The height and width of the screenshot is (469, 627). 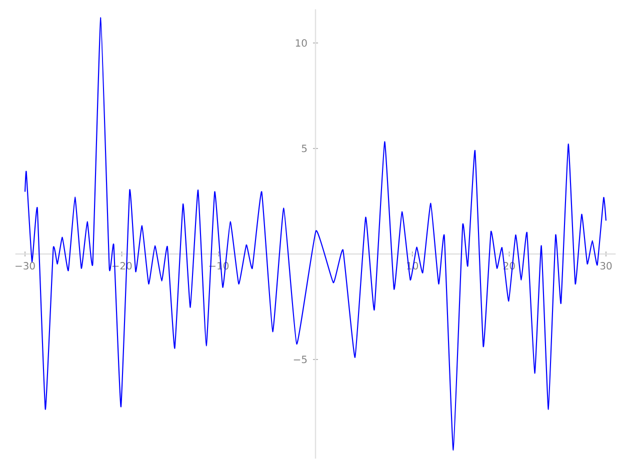 What do you see at coordinates (301, 43) in the screenshot?
I see `y-tick-label: 10` at bounding box center [301, 43].